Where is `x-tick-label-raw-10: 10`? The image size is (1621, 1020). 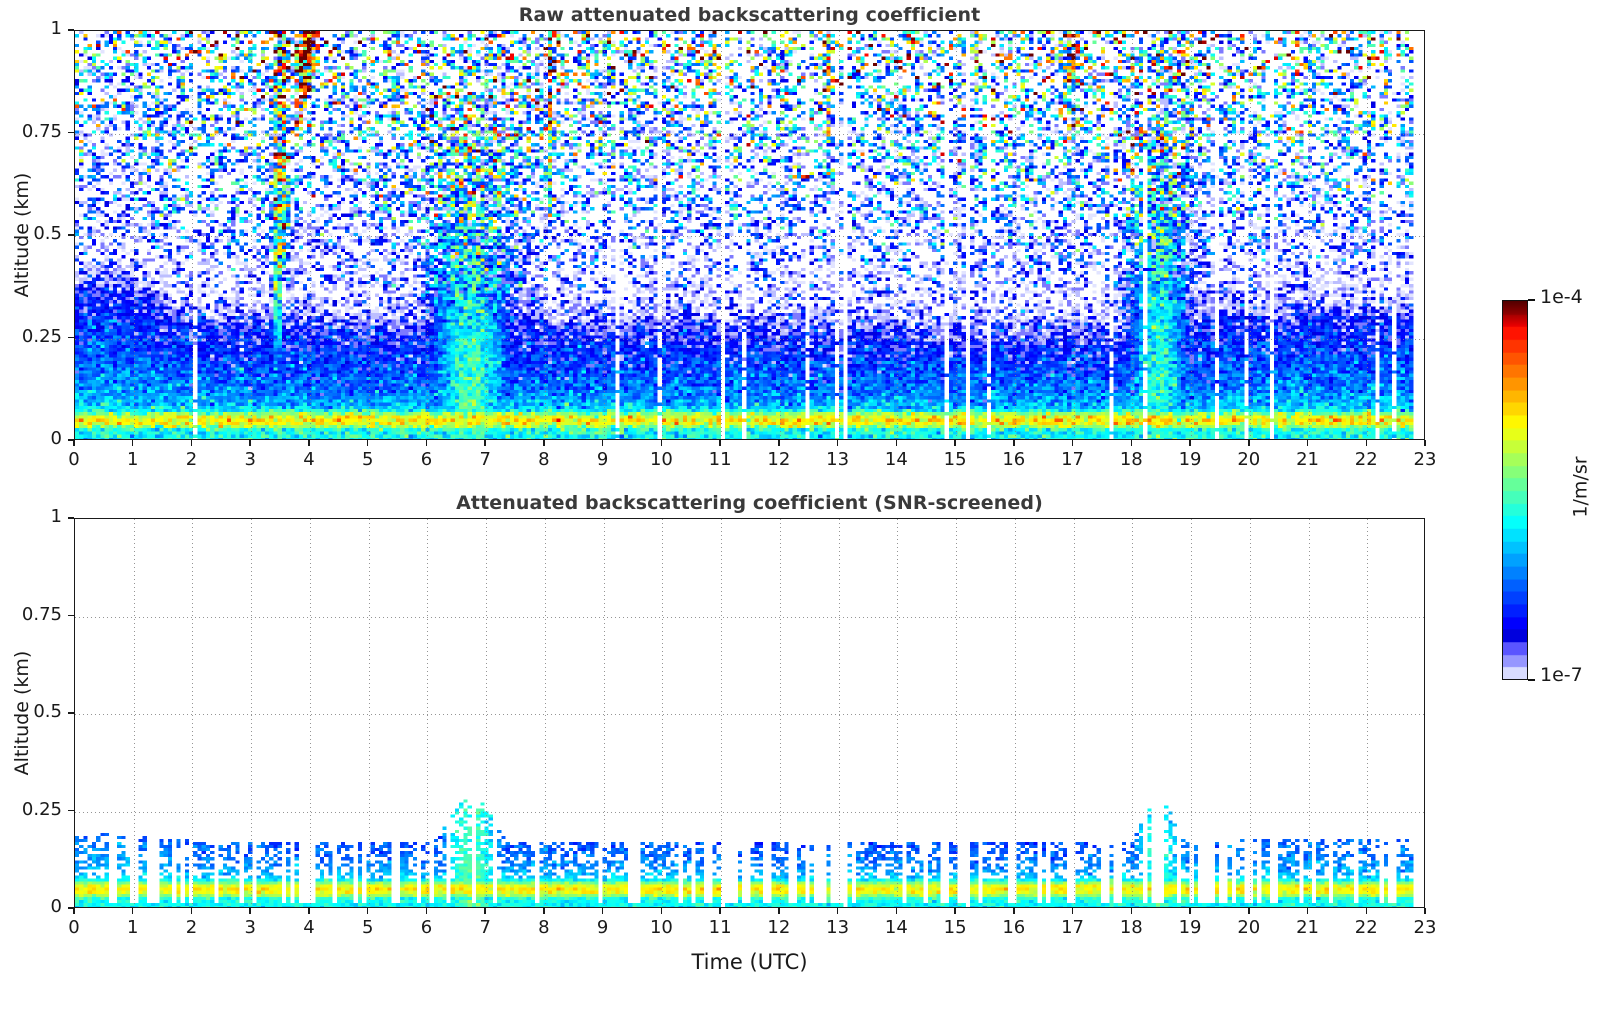 x-tick-label-raw-10: 10 is located at coordinates (661, 459).